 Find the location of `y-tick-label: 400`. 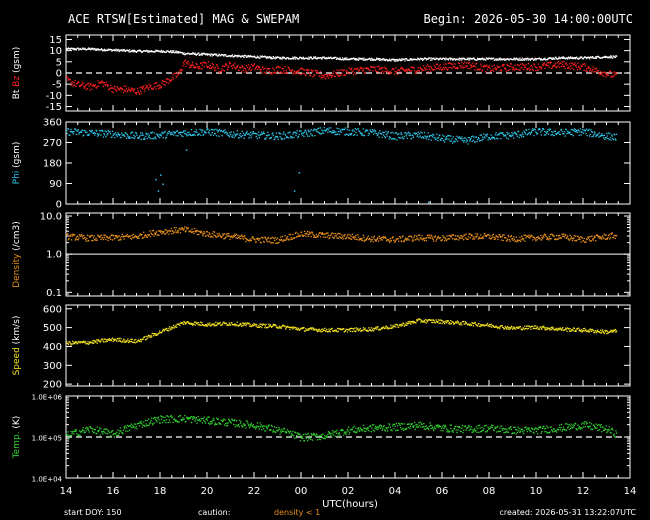

y-tick-label: 400 is located at coordinates (52, 347).